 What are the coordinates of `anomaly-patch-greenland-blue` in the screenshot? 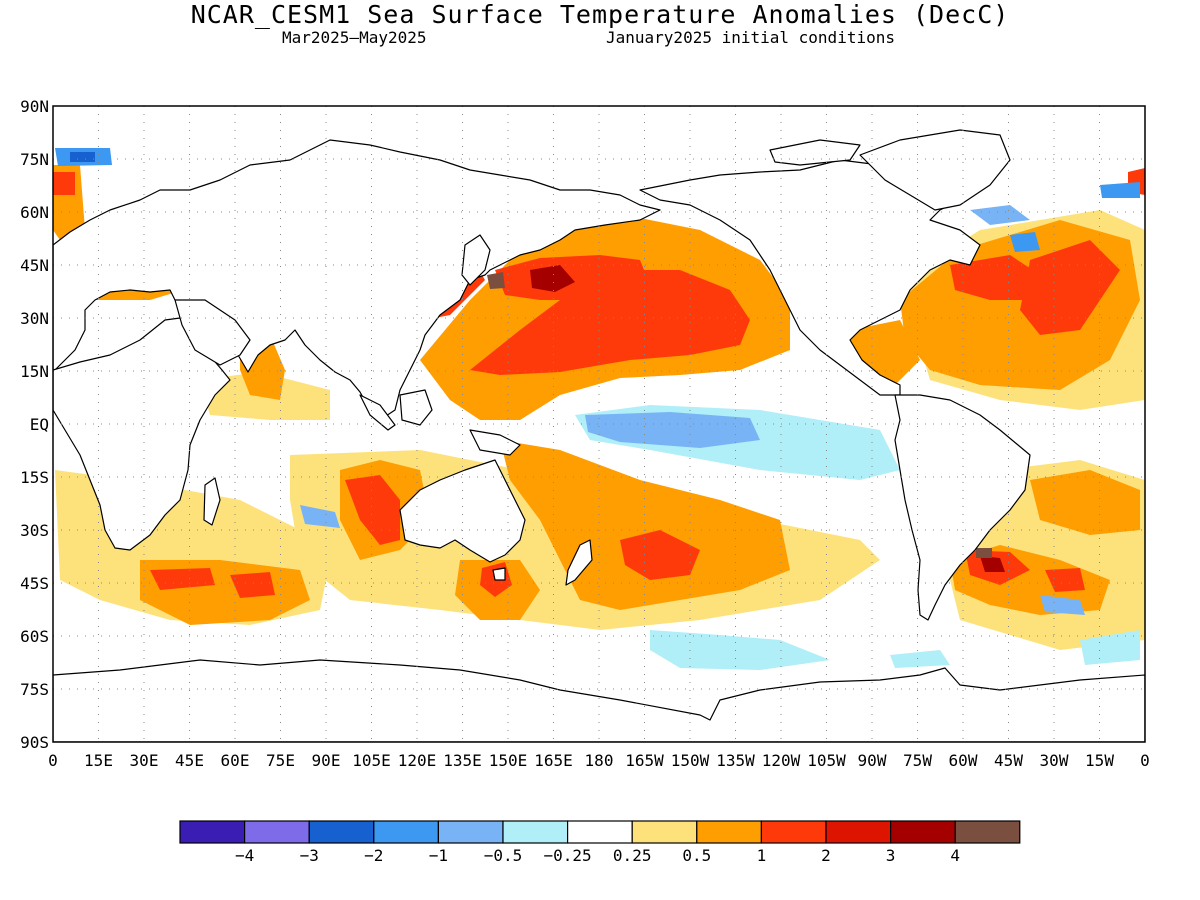 It's located at (1025, 242).